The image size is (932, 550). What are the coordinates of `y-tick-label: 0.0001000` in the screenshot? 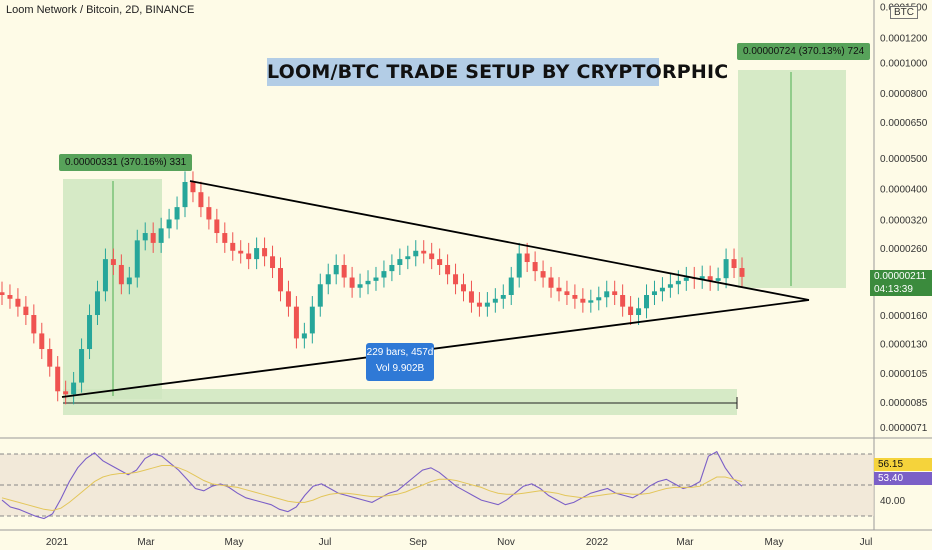 It's located at (904, 63).